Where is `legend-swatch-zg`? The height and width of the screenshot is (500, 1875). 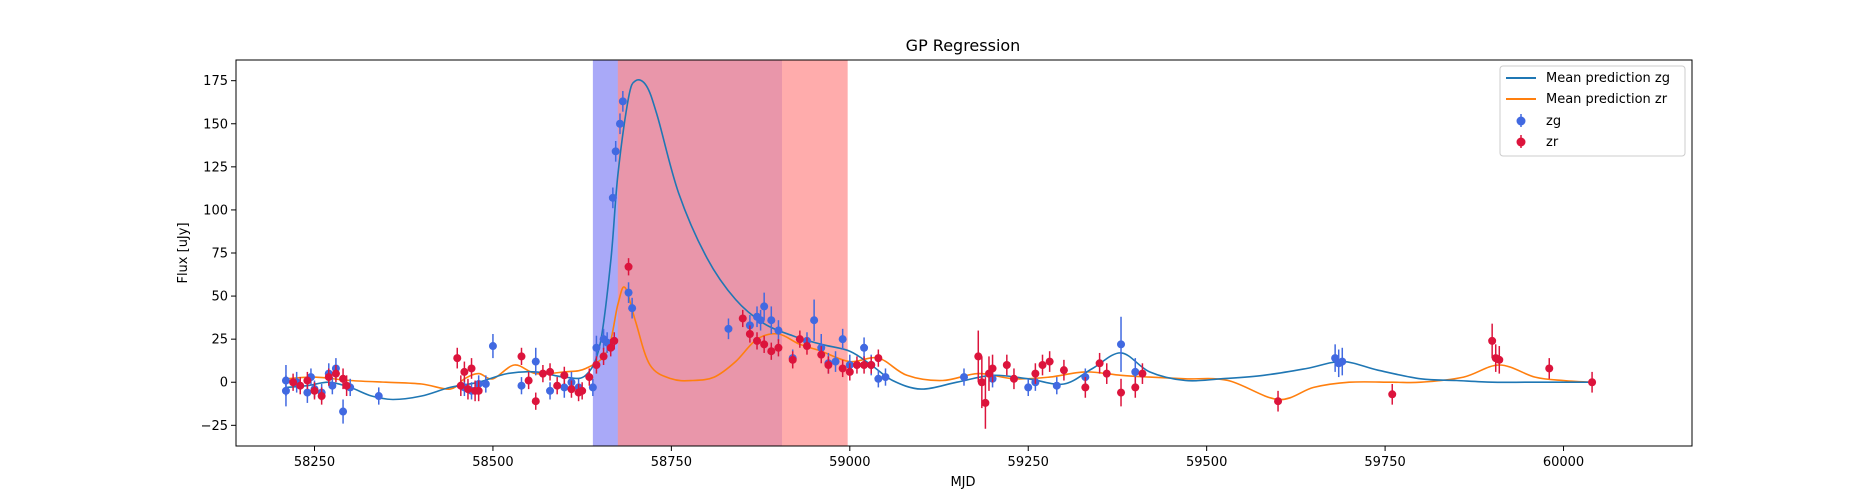 legend-swatch-zg is located at coordinates (1521, 121).